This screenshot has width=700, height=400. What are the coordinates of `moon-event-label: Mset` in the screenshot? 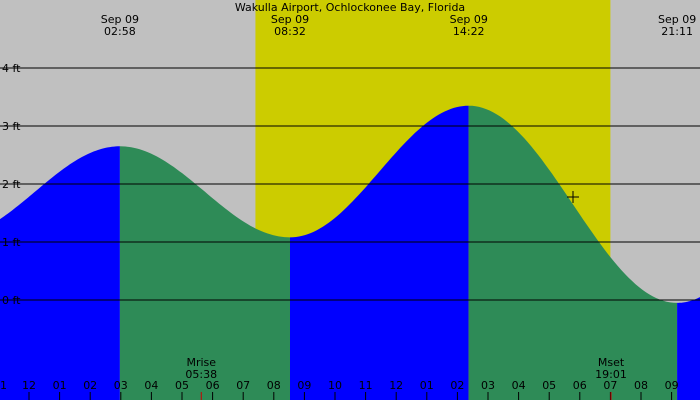 It's located at (611, 362).